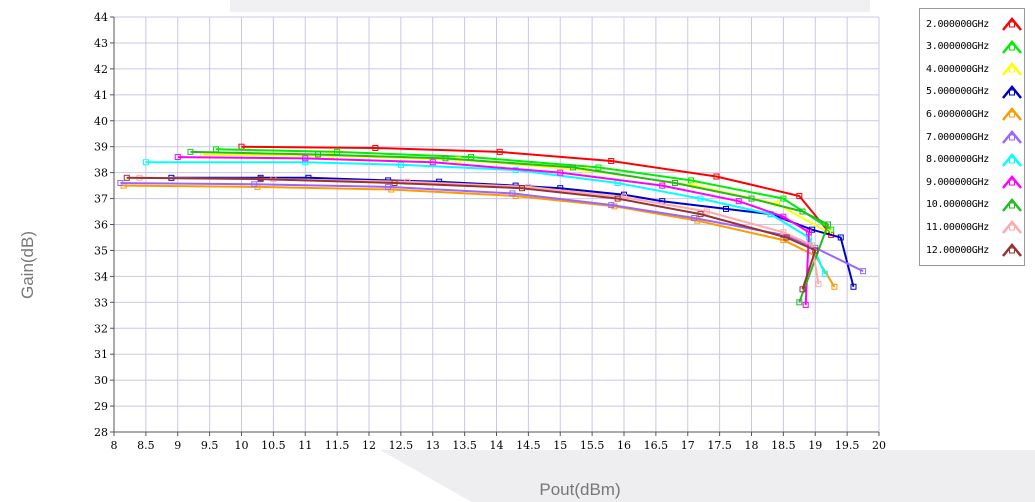 The image size is (1035, 502). Describe the element at coordinates (707, 476) in the screenshot. I see `background-band-bottom` at that location.